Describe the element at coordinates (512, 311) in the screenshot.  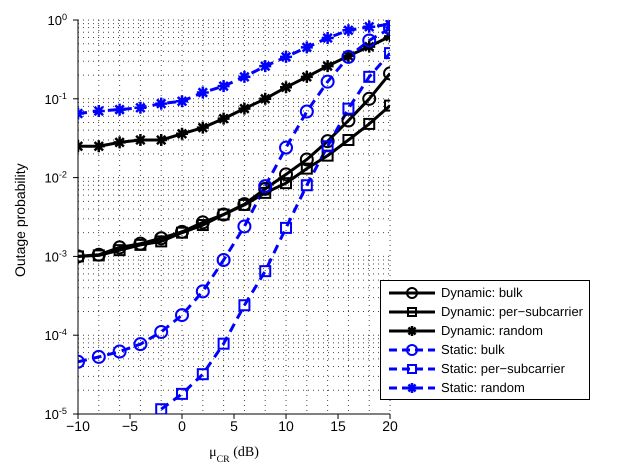
I see `legend-label: Dynamic: per−subcarrier` at that location.